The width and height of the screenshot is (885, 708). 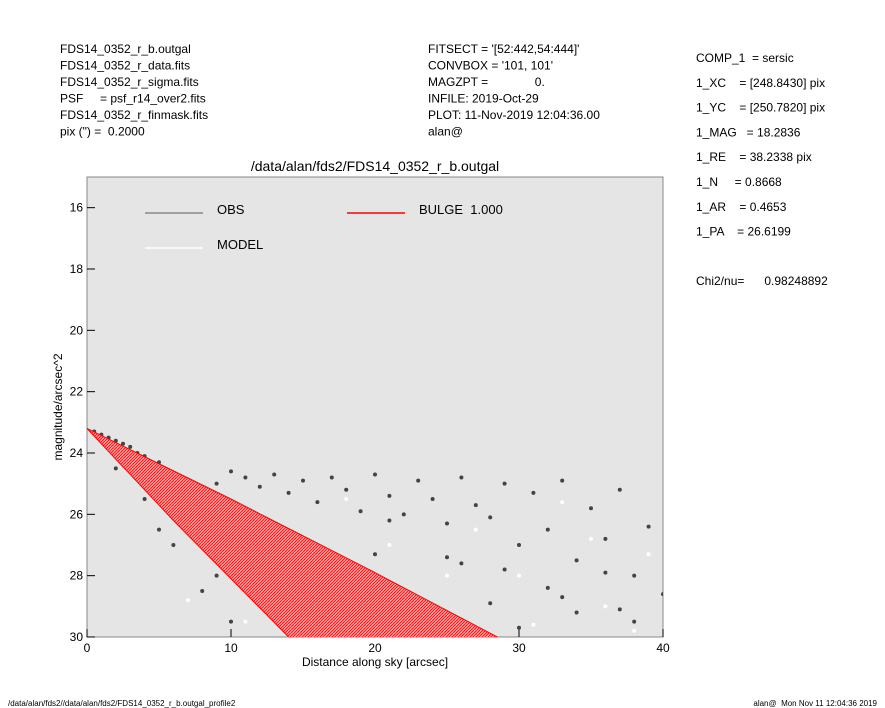 What do you see at coordinates (503, 49) in the screenshot?
I see `header-middle-line: FITSECT = '[52:442,54:444]'` at bounding box center [503, 49].